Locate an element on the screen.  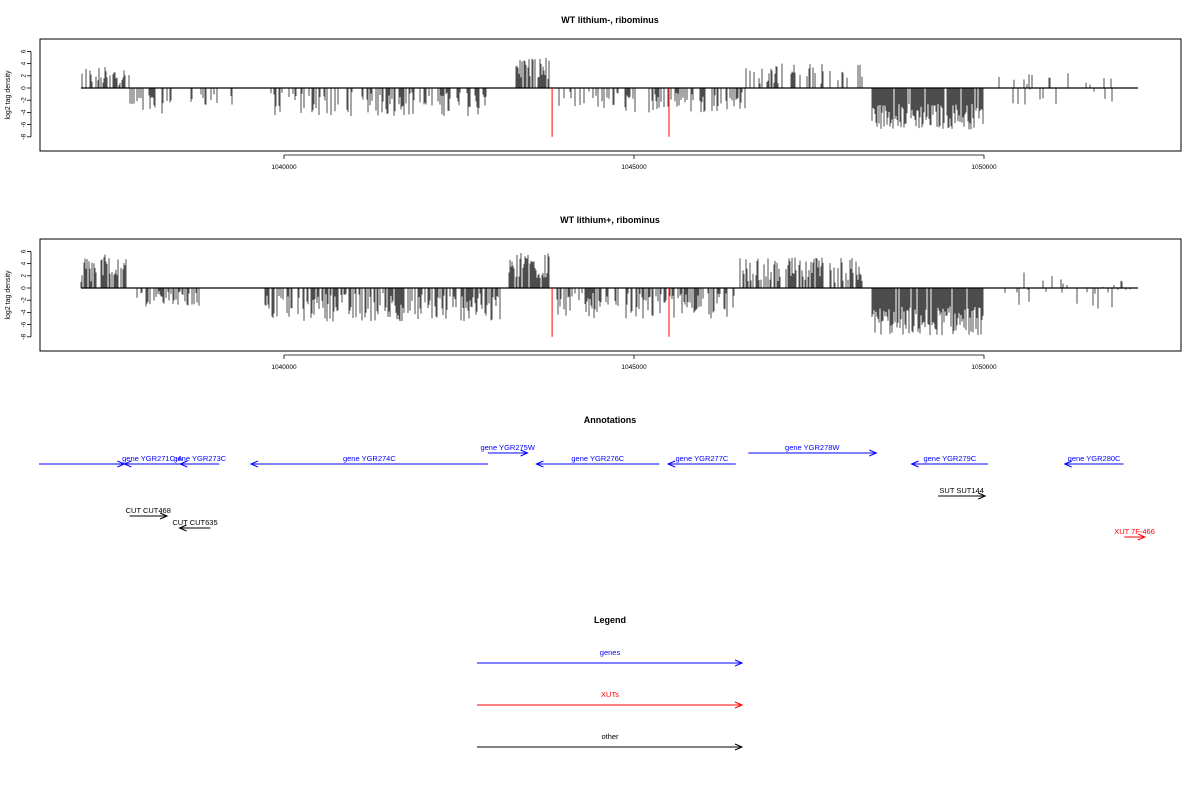
annotation-feature: gene YGR277C is located at coordinates (701, 461).